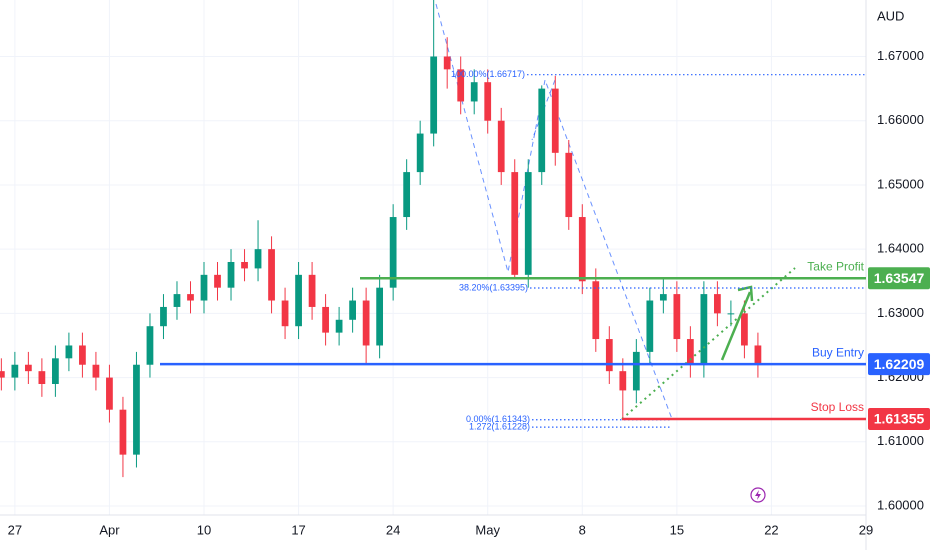 The image size is (932, 550). I want to click on fib-label: 0.00%(1.61343), so click(498, 419).